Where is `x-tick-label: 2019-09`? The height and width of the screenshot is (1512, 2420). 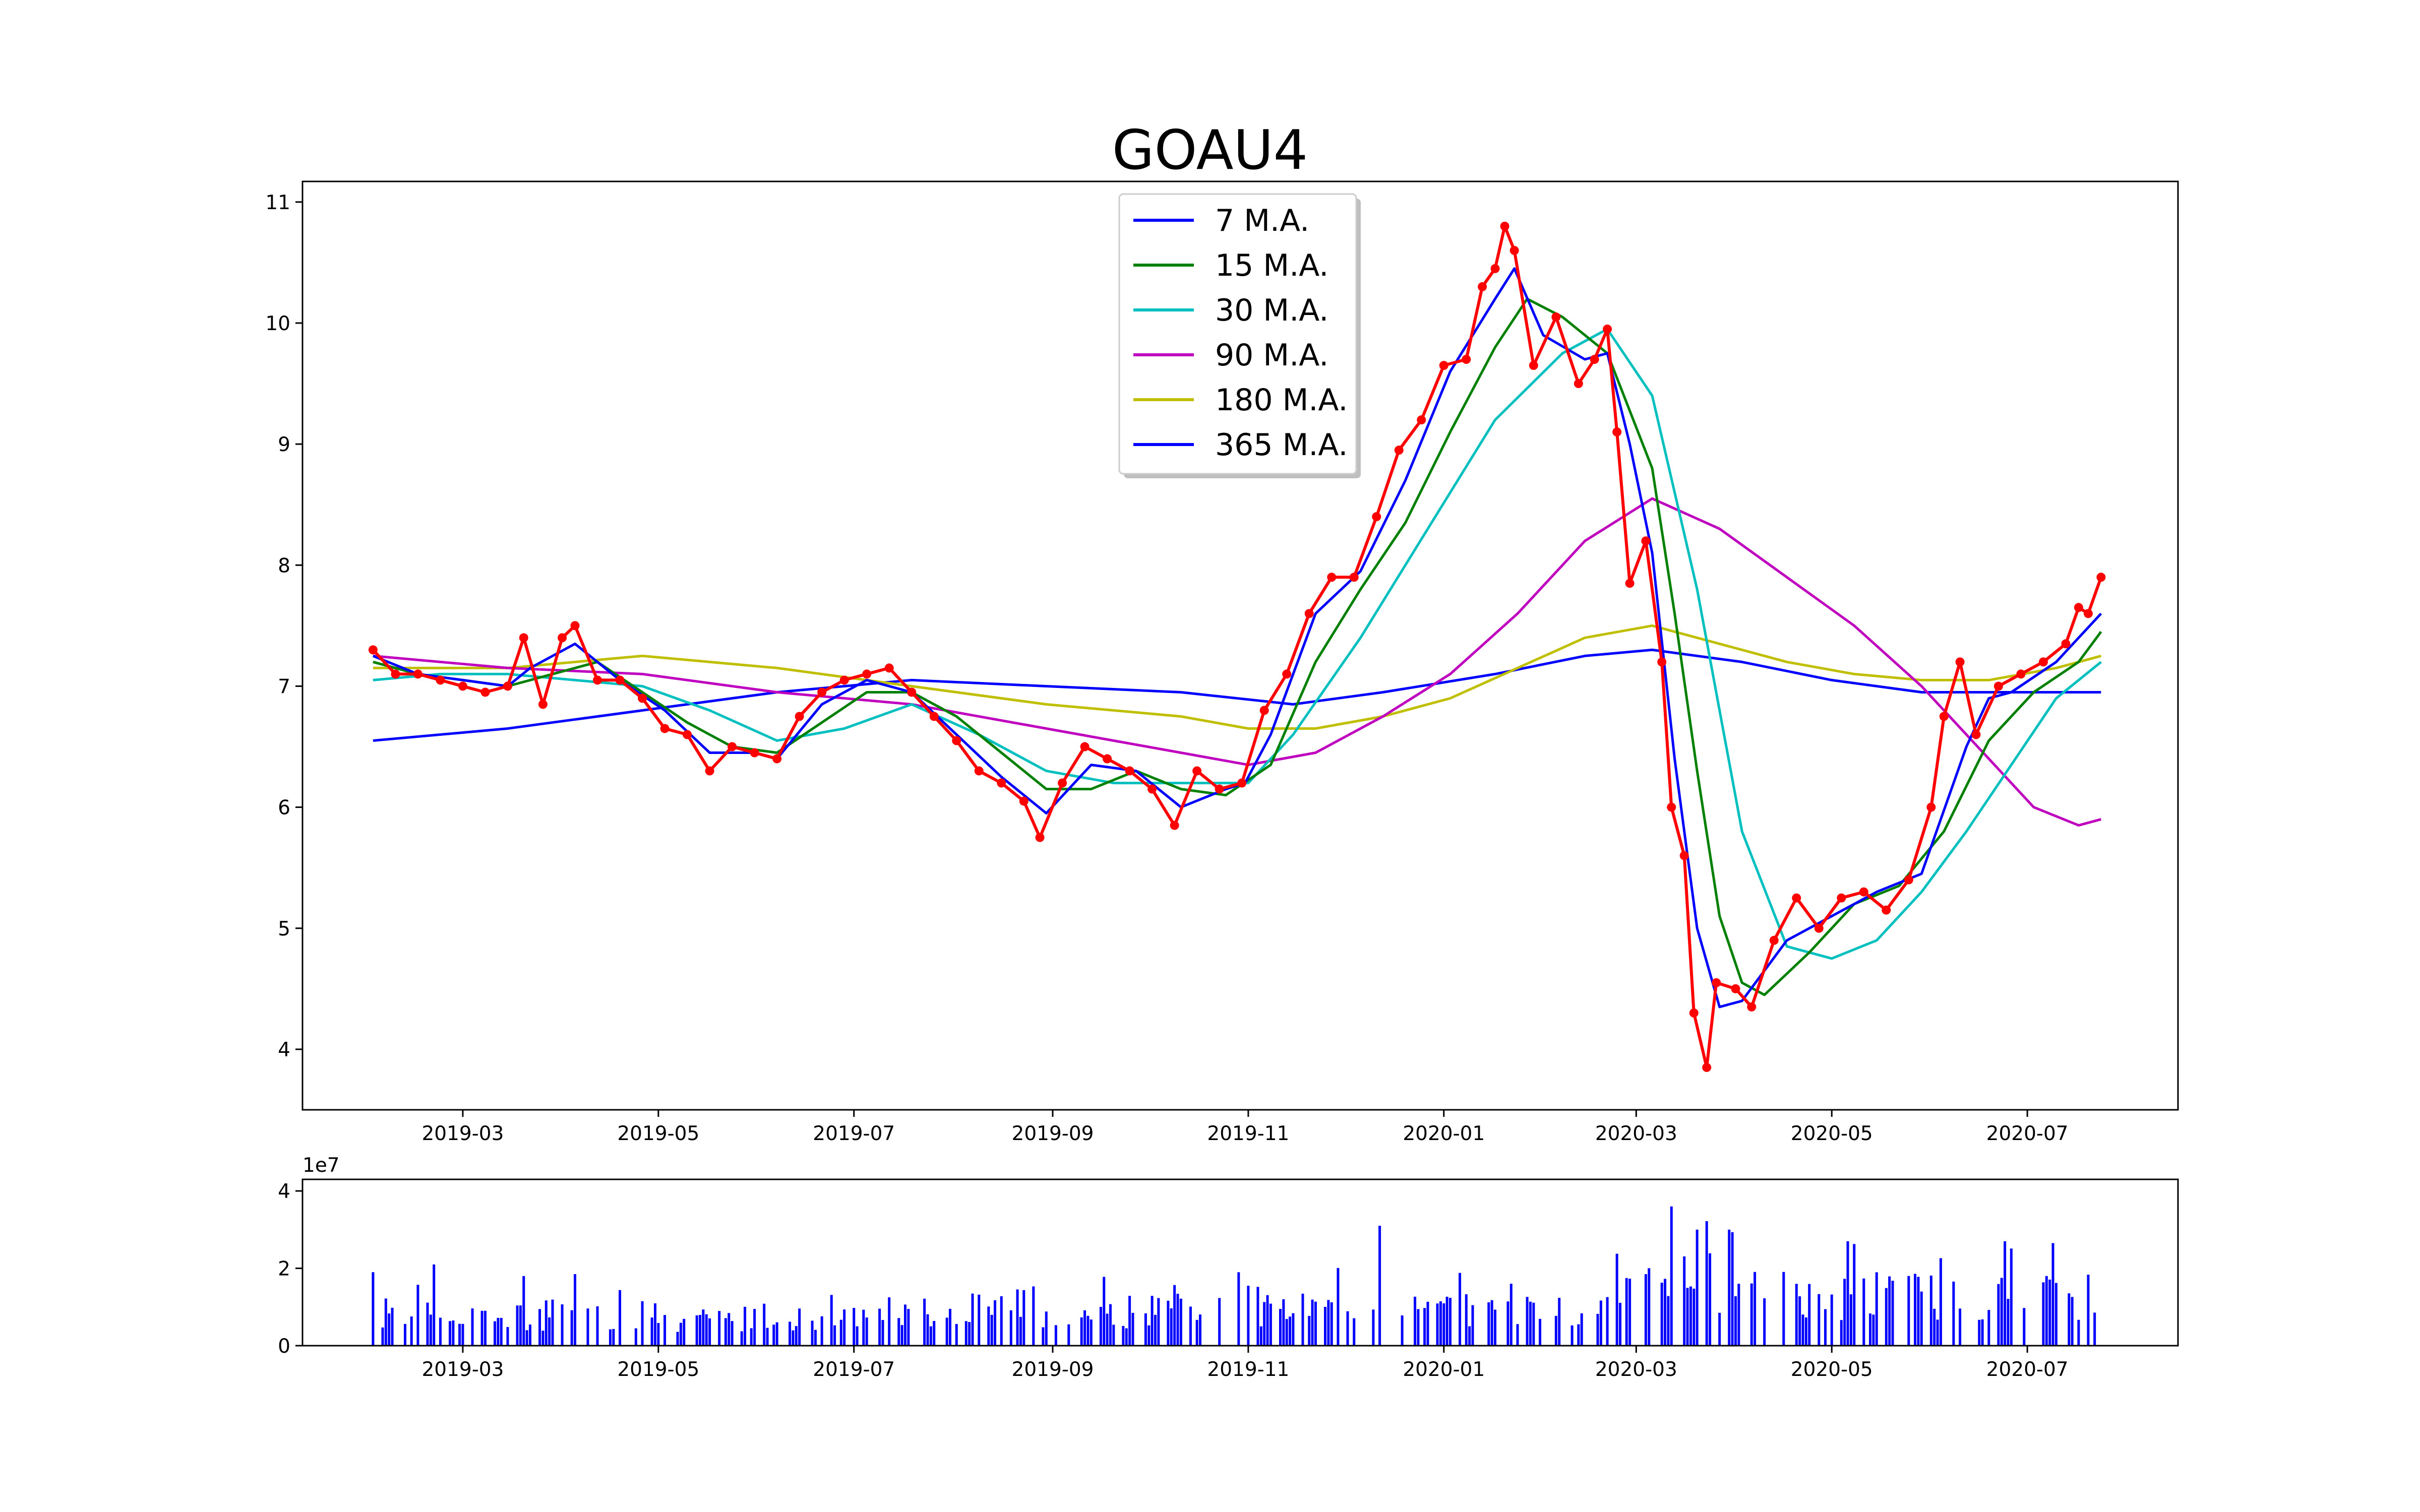 x-tick-label: 2019-09 is located at coordinates (1053, 1133).